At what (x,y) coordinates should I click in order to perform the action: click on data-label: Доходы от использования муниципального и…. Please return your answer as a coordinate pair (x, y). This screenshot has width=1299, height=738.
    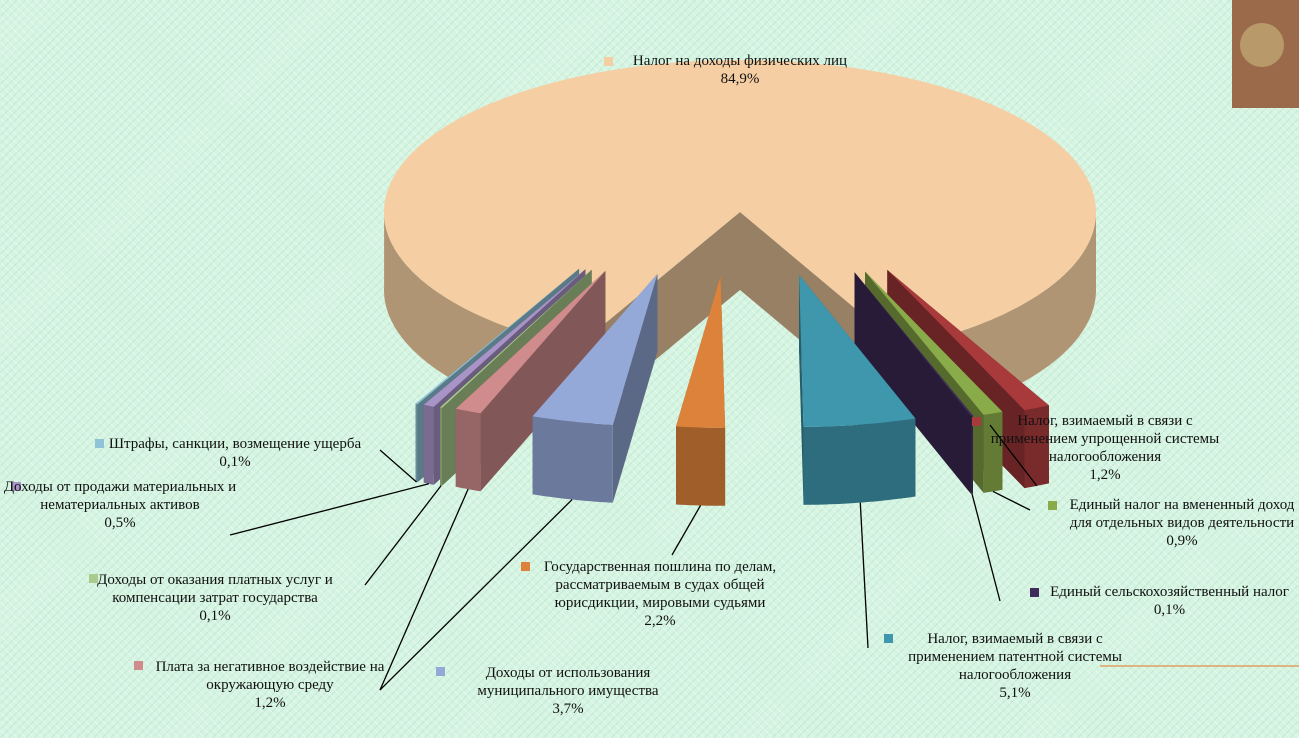
    Looking at the image, I should click on (568, 691).